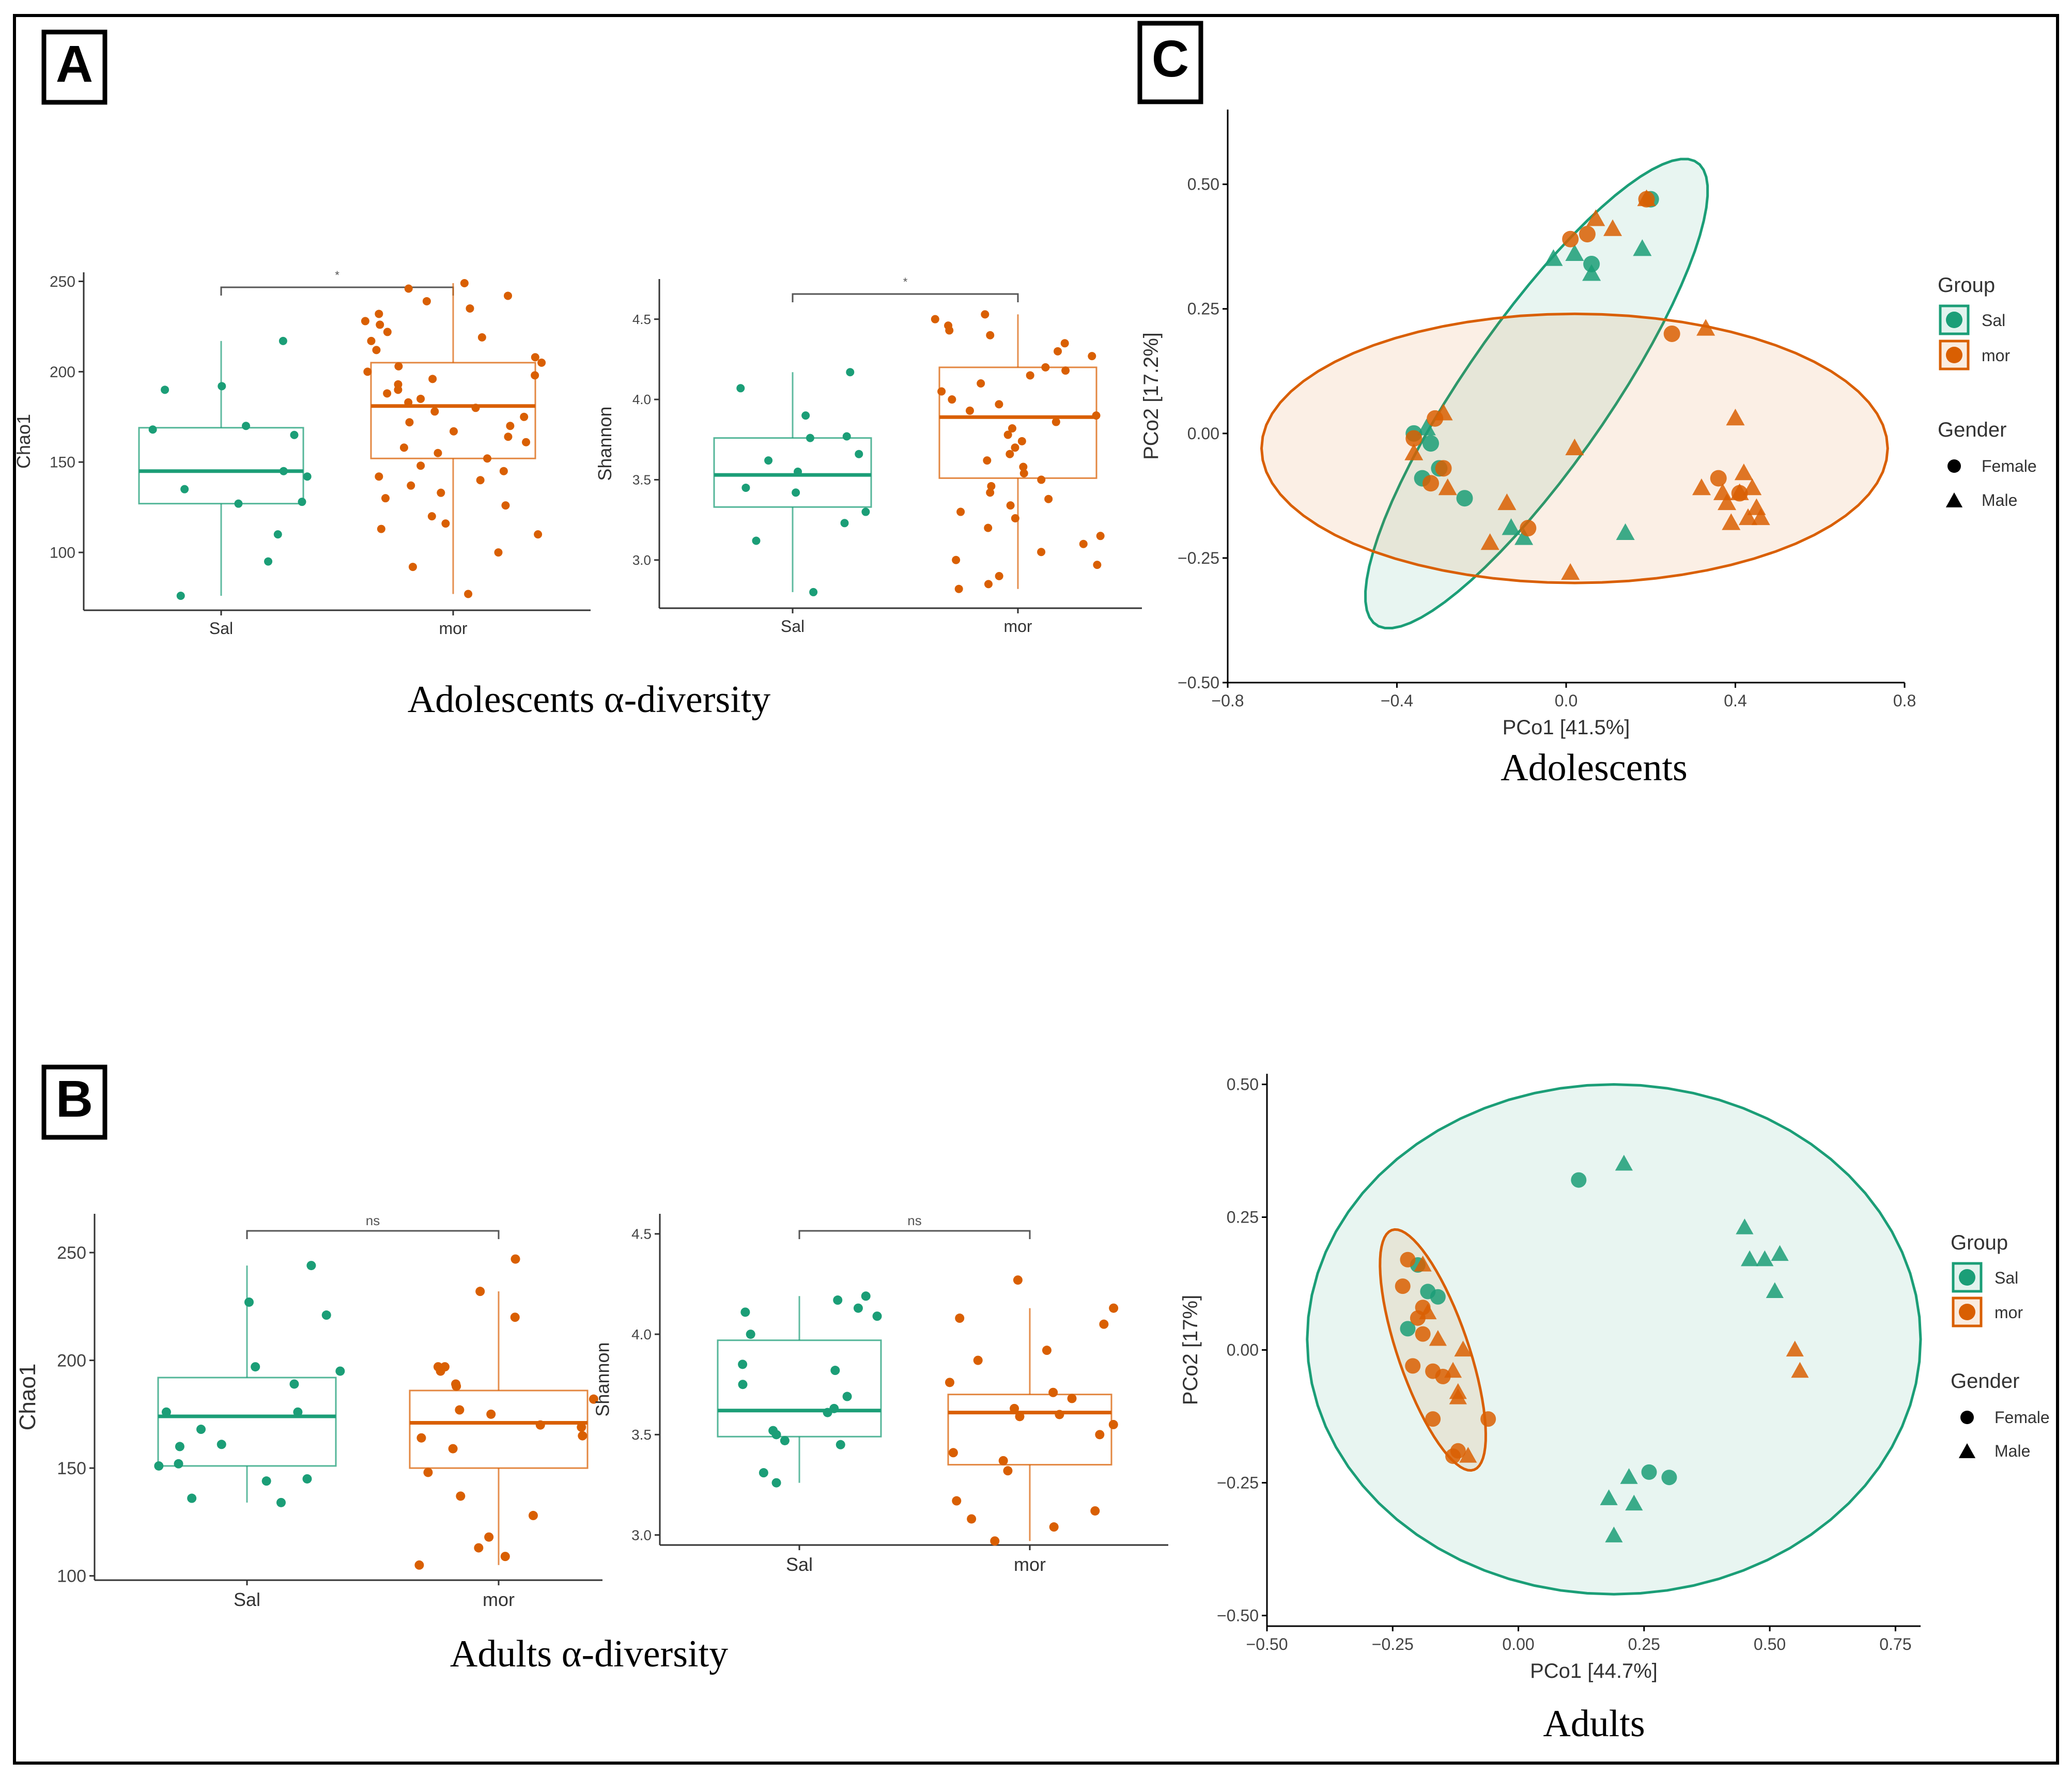 The image size is (2072, 1776). What do you see at coordinates (1985, 1381) in the screenshot?
I see `legend-gender-title: Gender` at bounding box center [1985, 1381].